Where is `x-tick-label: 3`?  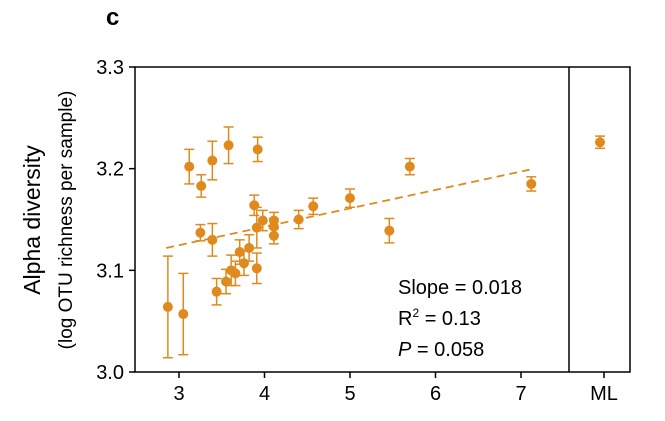 x-tick-label: 3 is located at coordinates (178, 394).